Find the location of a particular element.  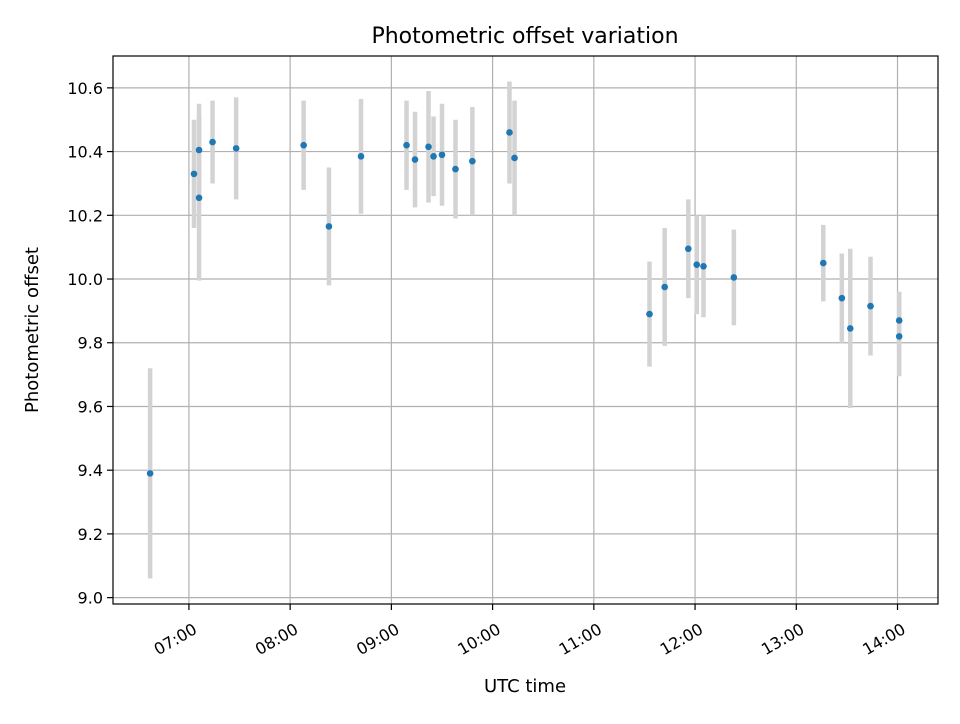

chart-title: Photometric offset variation is located at coordinates (524, 36).